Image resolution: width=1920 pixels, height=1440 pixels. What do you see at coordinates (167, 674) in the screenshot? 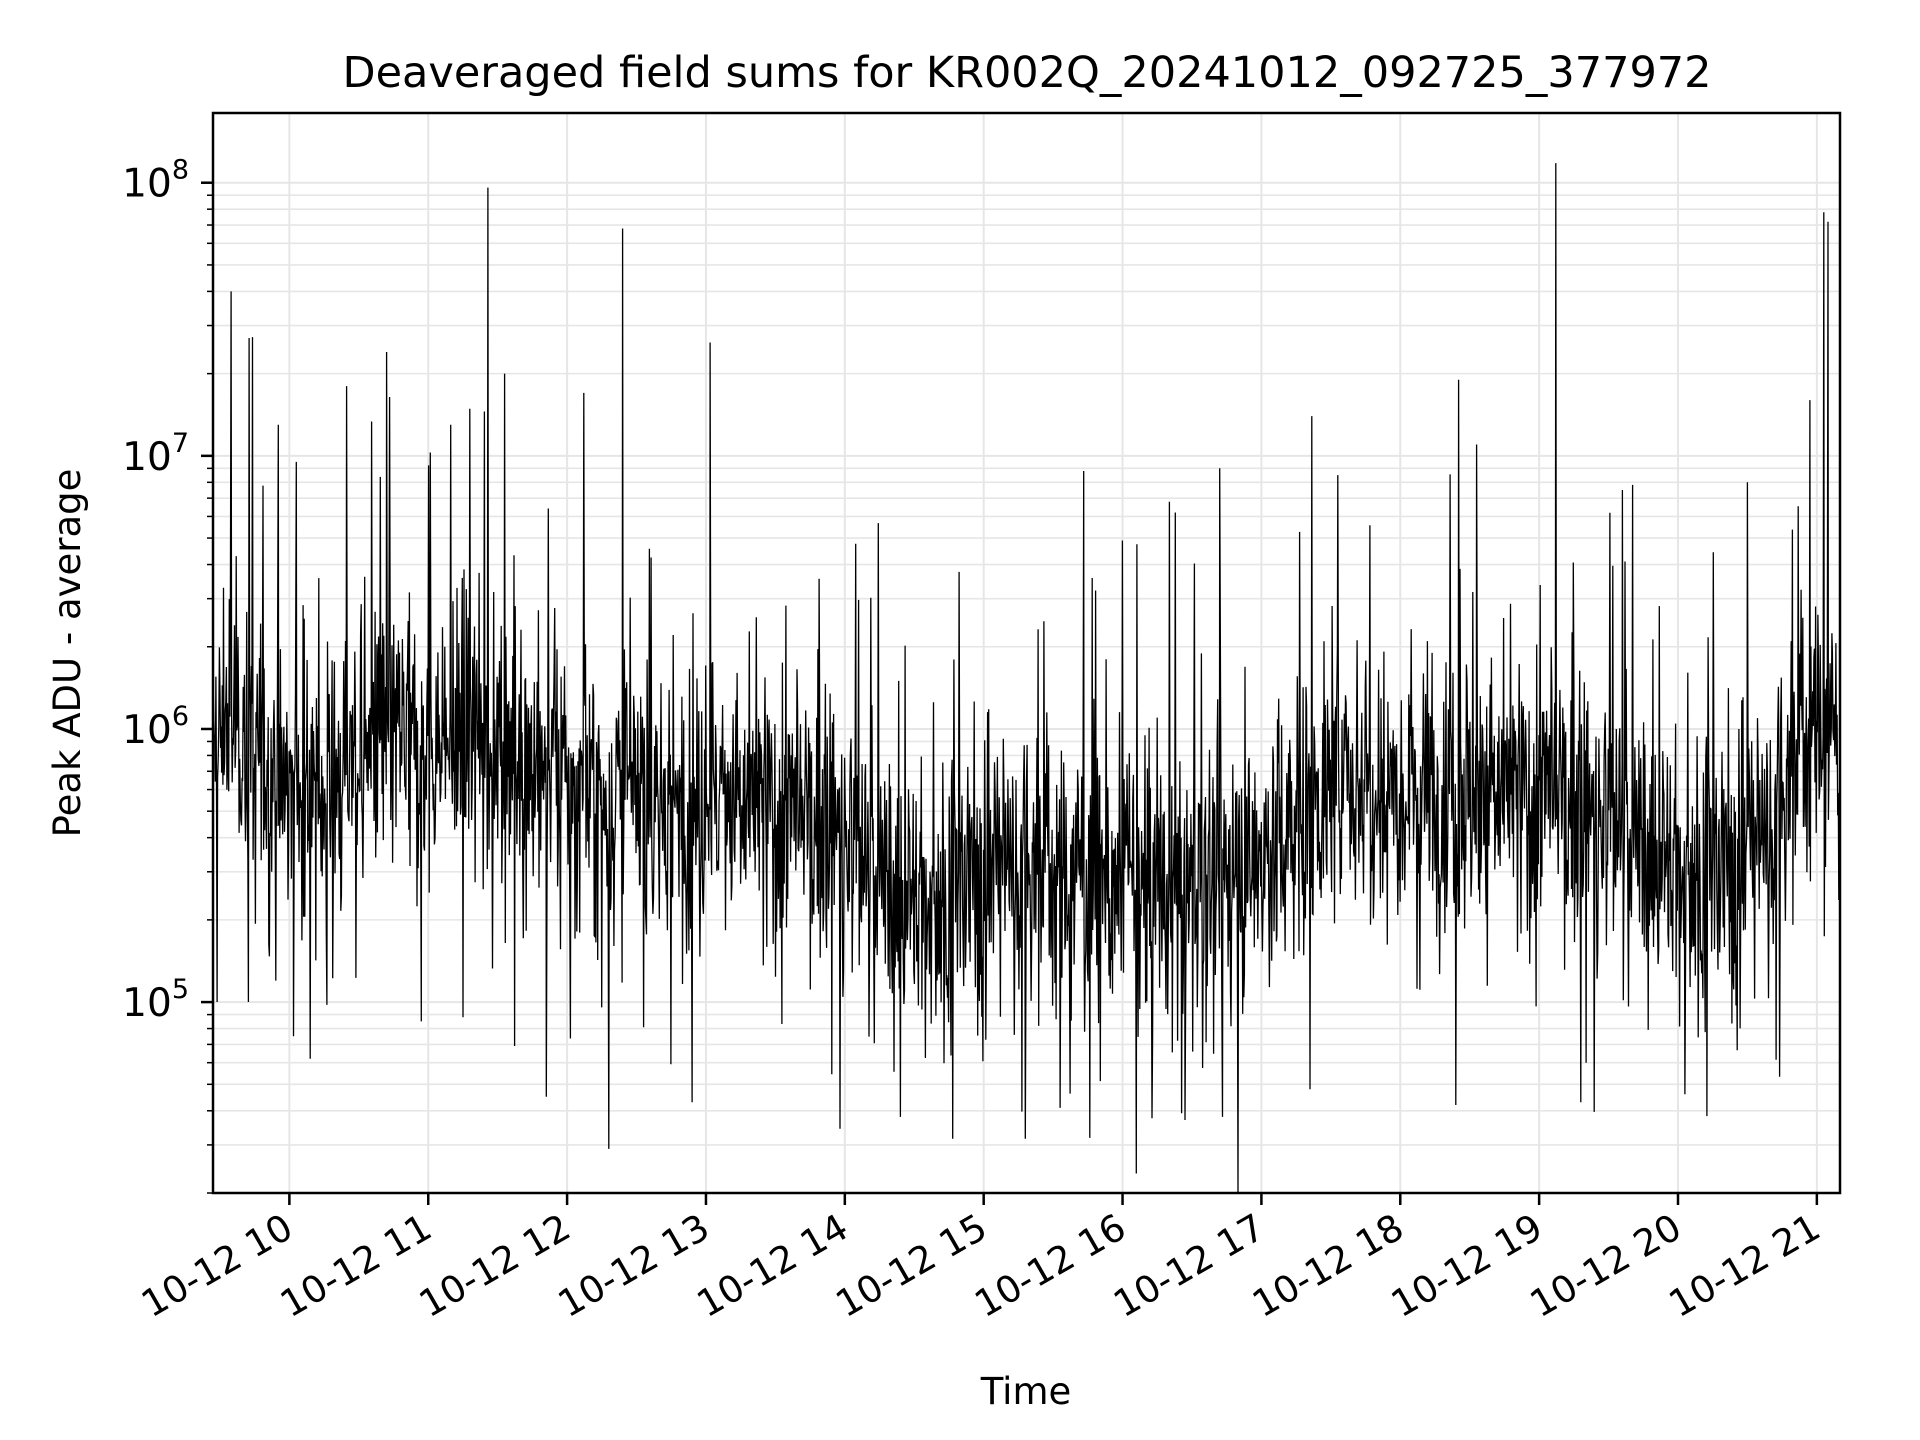
I see `y-axis: 10⁵ 10⁶ 10⁷ 10⁸` at bounding box center [167, 674].